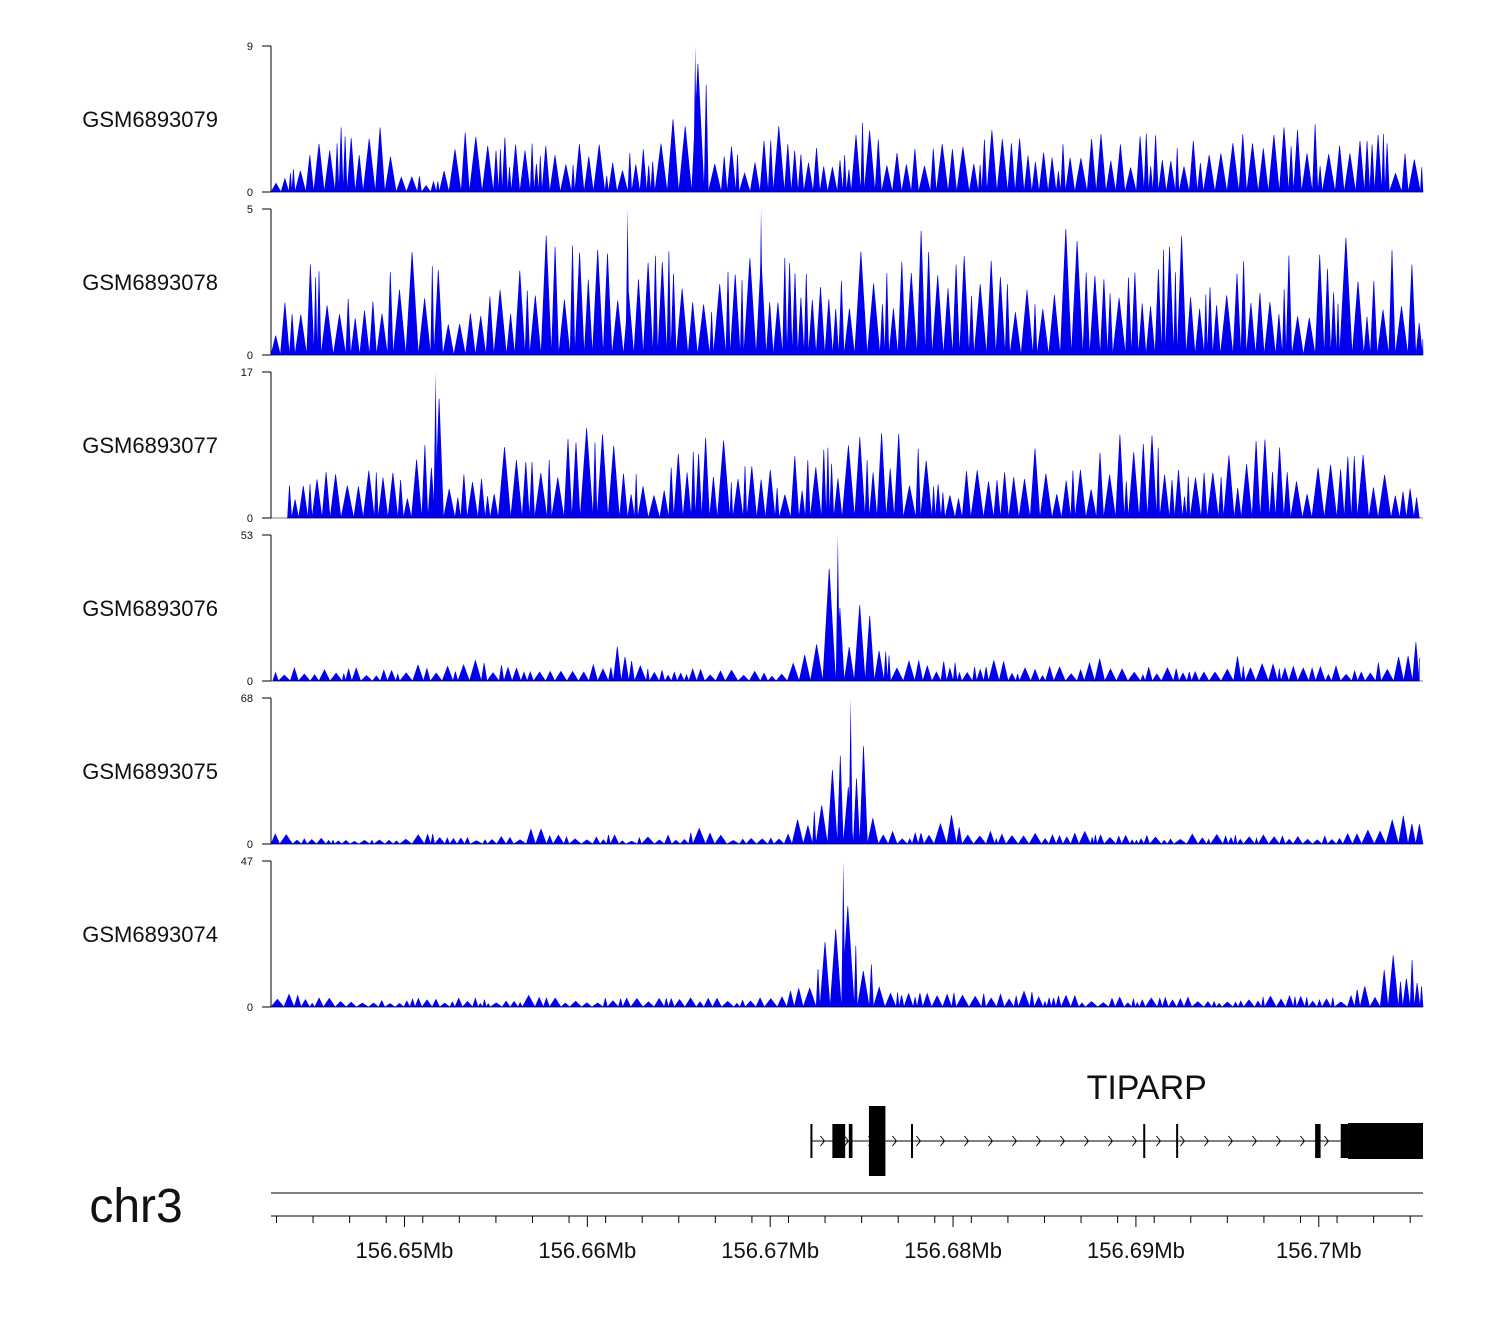 The width and height of the screenshot is (1500, 1320). Describe the element at coordinates (150, 608) in the screenshot. I see `track-label: GSM6893076` at that location.